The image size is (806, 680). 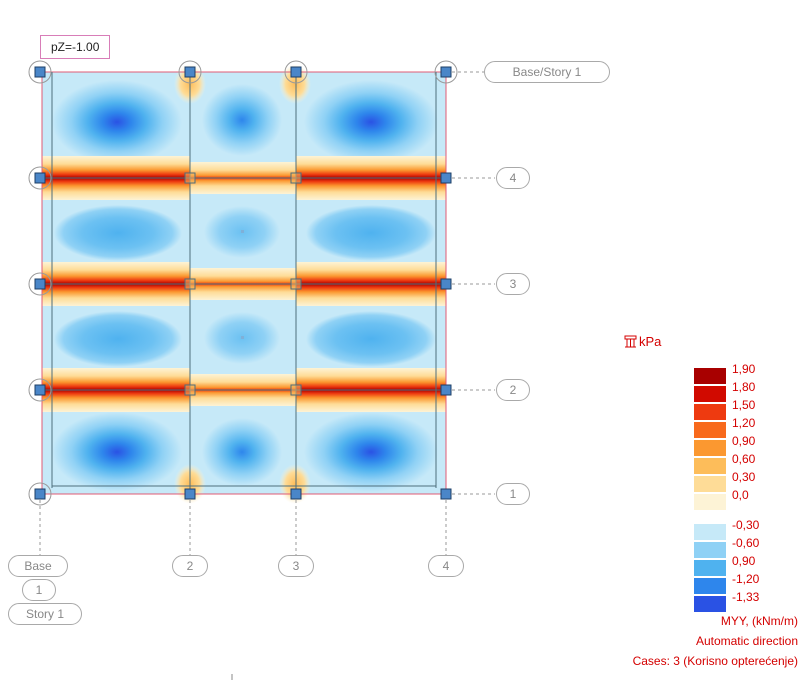 I want to click on legend-quantity: MYY, (kNm/m), so click(x=759, y=621).